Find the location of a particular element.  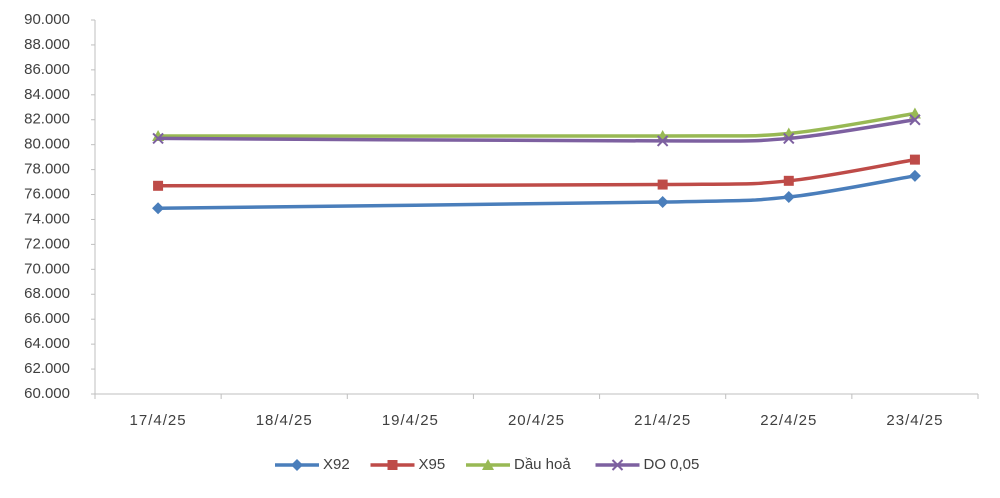

legend-label: DO 0,05 is located at coordinates (672, 464).